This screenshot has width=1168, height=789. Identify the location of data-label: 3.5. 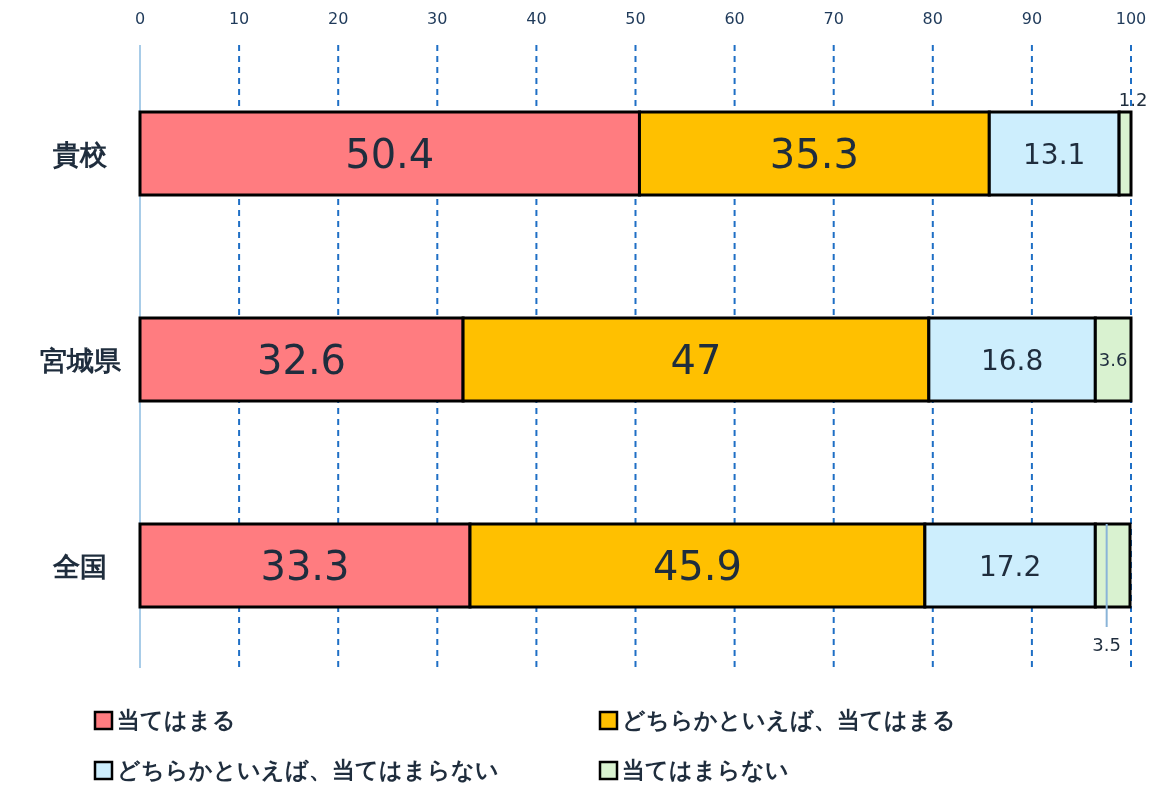
(1106, 644).